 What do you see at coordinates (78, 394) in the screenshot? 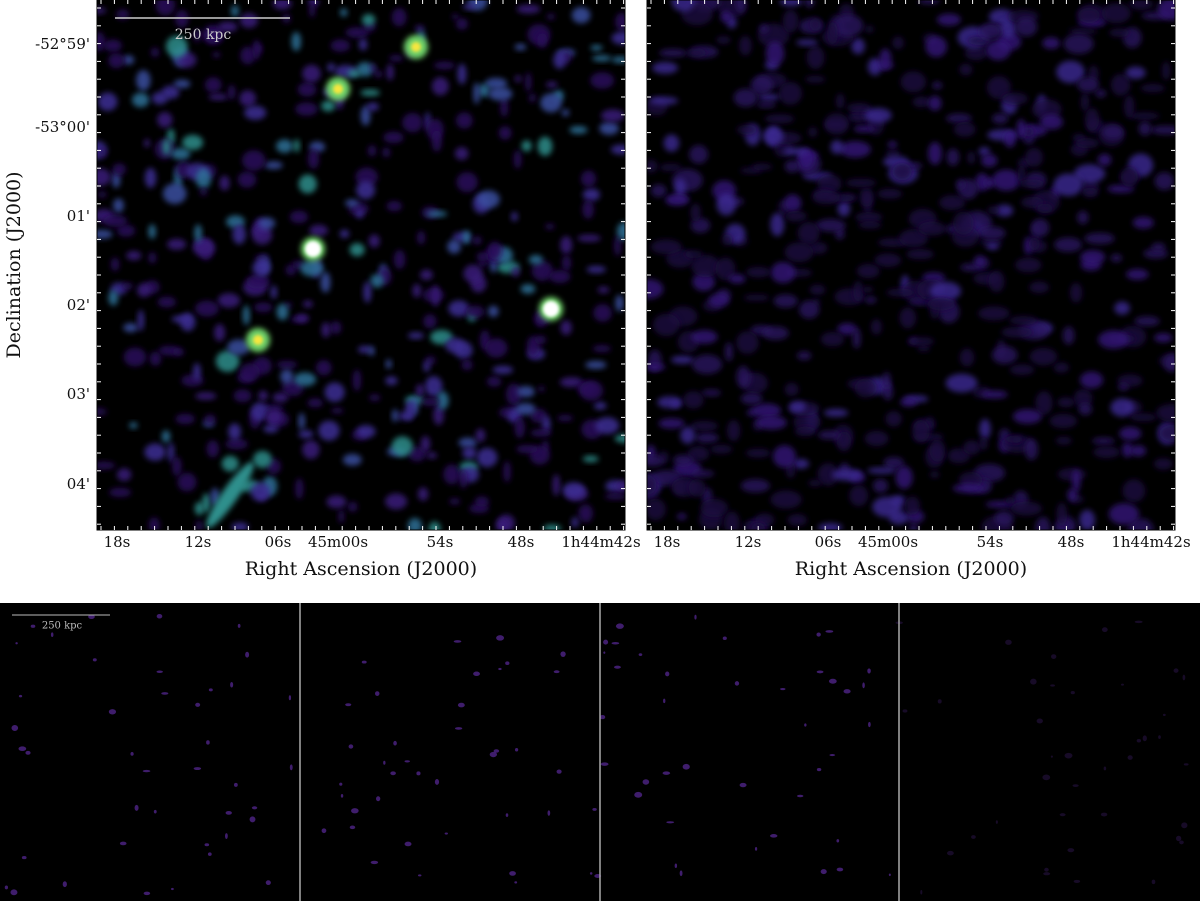
I see `y-tick-label: 03'` at bounding box center [78, 394].